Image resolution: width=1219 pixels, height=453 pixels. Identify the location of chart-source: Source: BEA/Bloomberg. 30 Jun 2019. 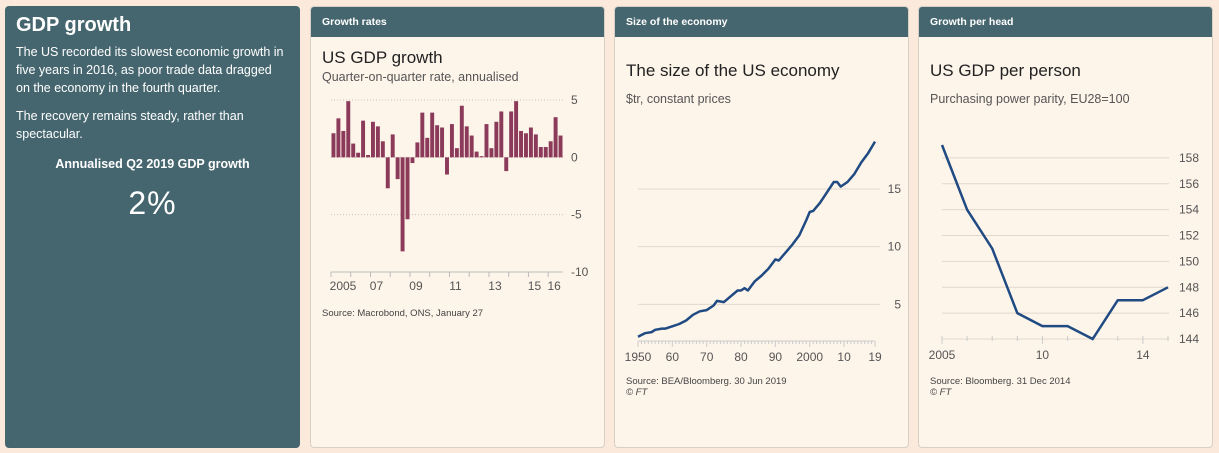
(706, 381).